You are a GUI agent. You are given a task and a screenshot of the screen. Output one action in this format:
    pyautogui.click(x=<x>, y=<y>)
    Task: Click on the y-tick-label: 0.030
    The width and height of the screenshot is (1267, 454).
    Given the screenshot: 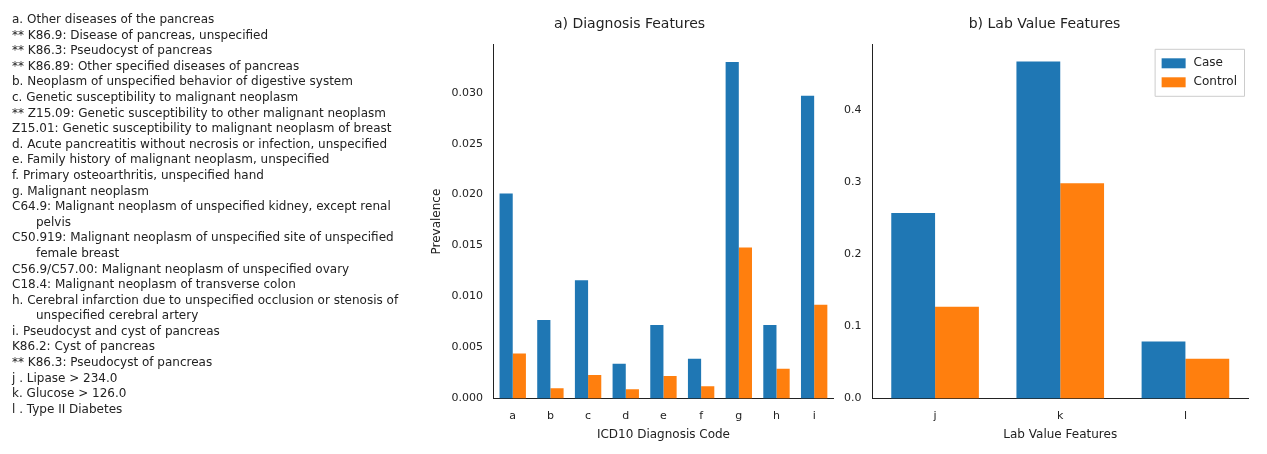 What is the action you would take?
    pyautogui.click(x=467, y=92)
    